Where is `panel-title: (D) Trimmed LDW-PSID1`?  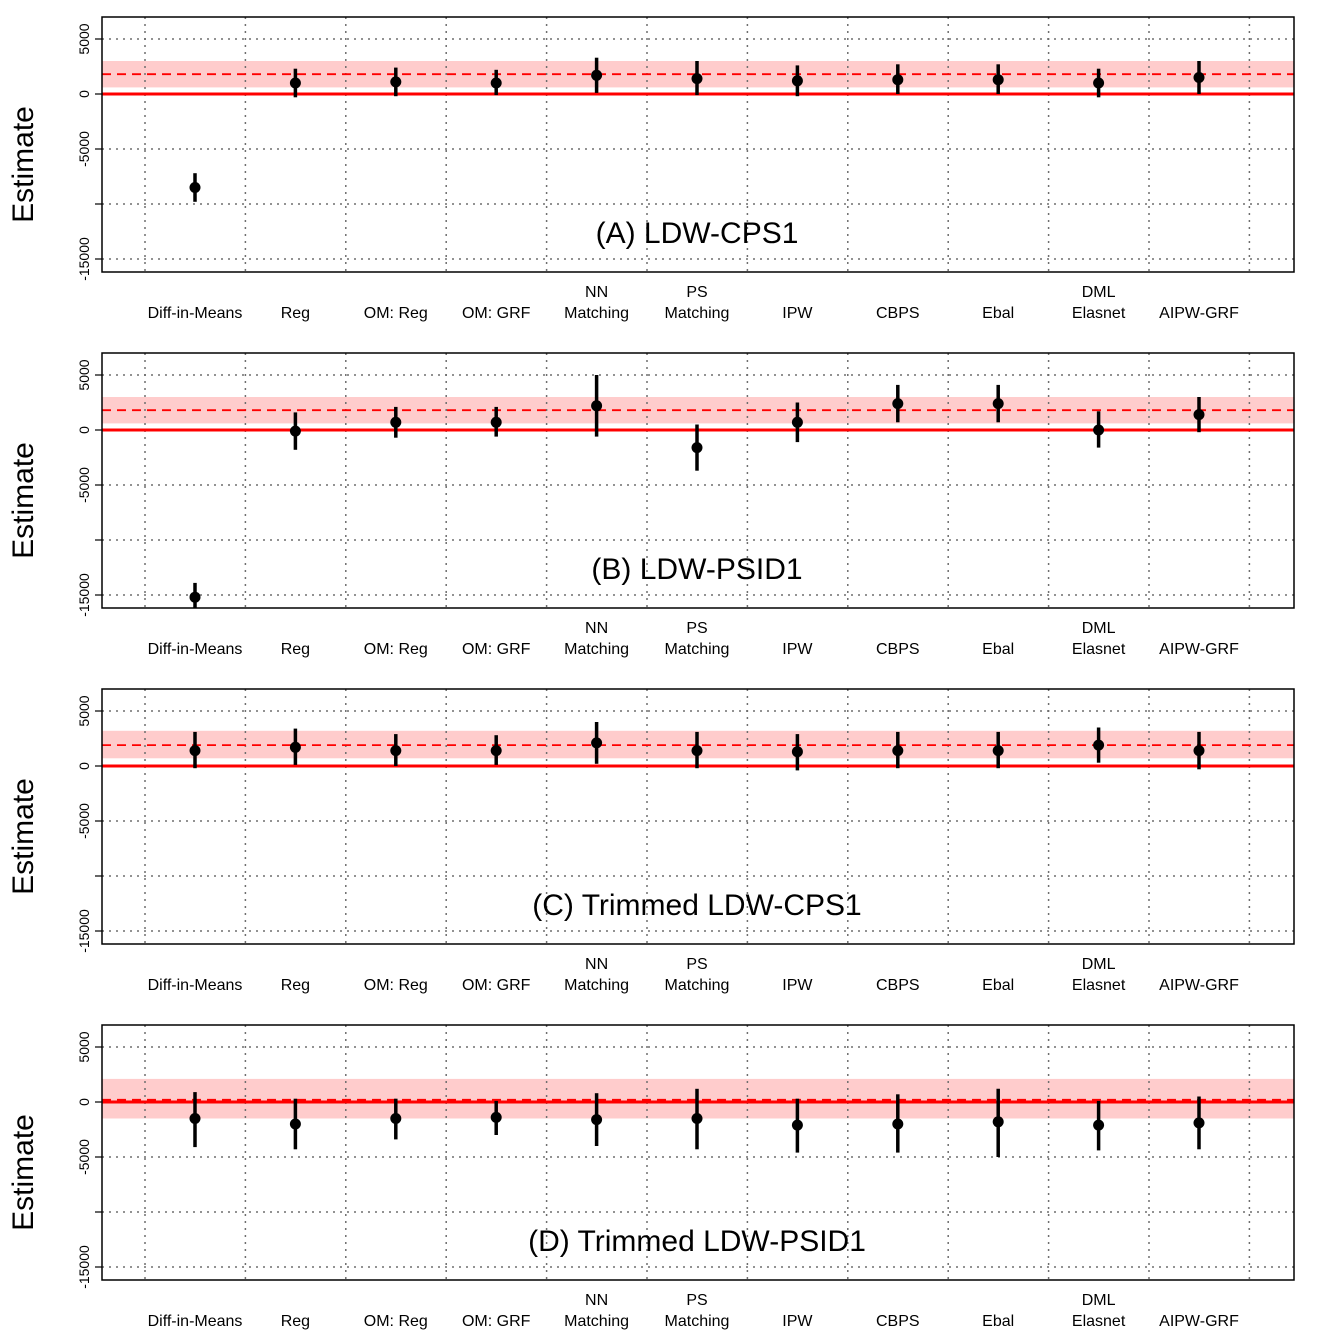
panel-title: (D) Trimmed LDW-PSID1 is located at coordinates (697, 1241).